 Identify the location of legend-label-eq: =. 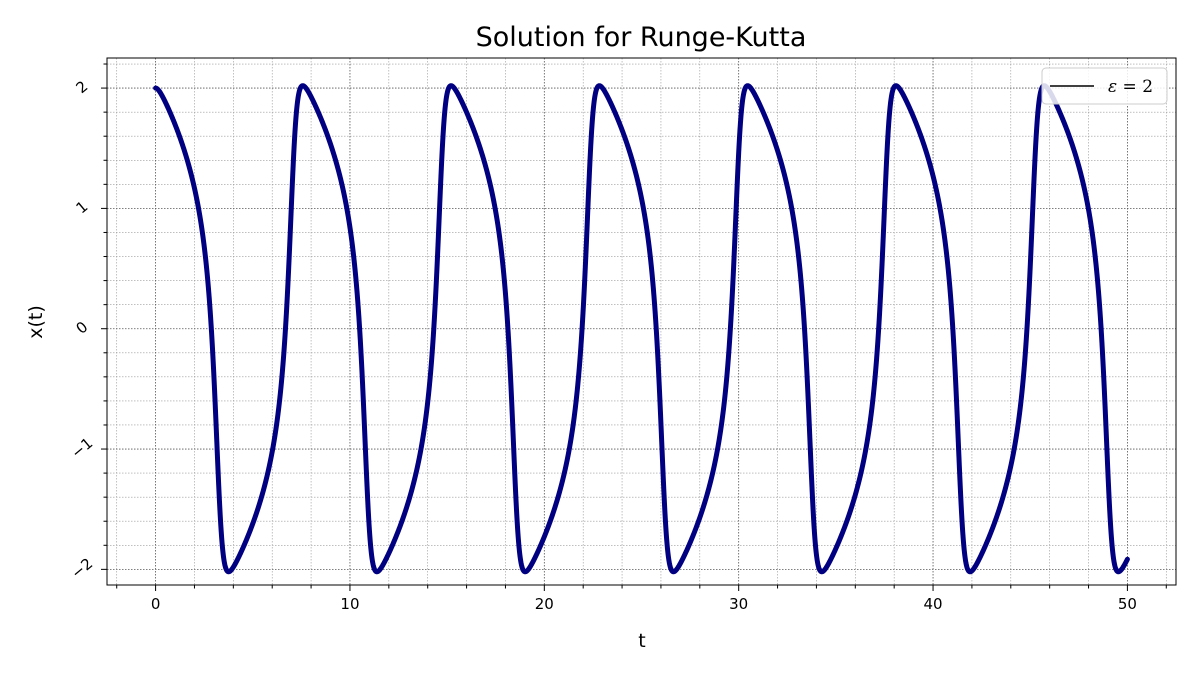
(1129, 87).